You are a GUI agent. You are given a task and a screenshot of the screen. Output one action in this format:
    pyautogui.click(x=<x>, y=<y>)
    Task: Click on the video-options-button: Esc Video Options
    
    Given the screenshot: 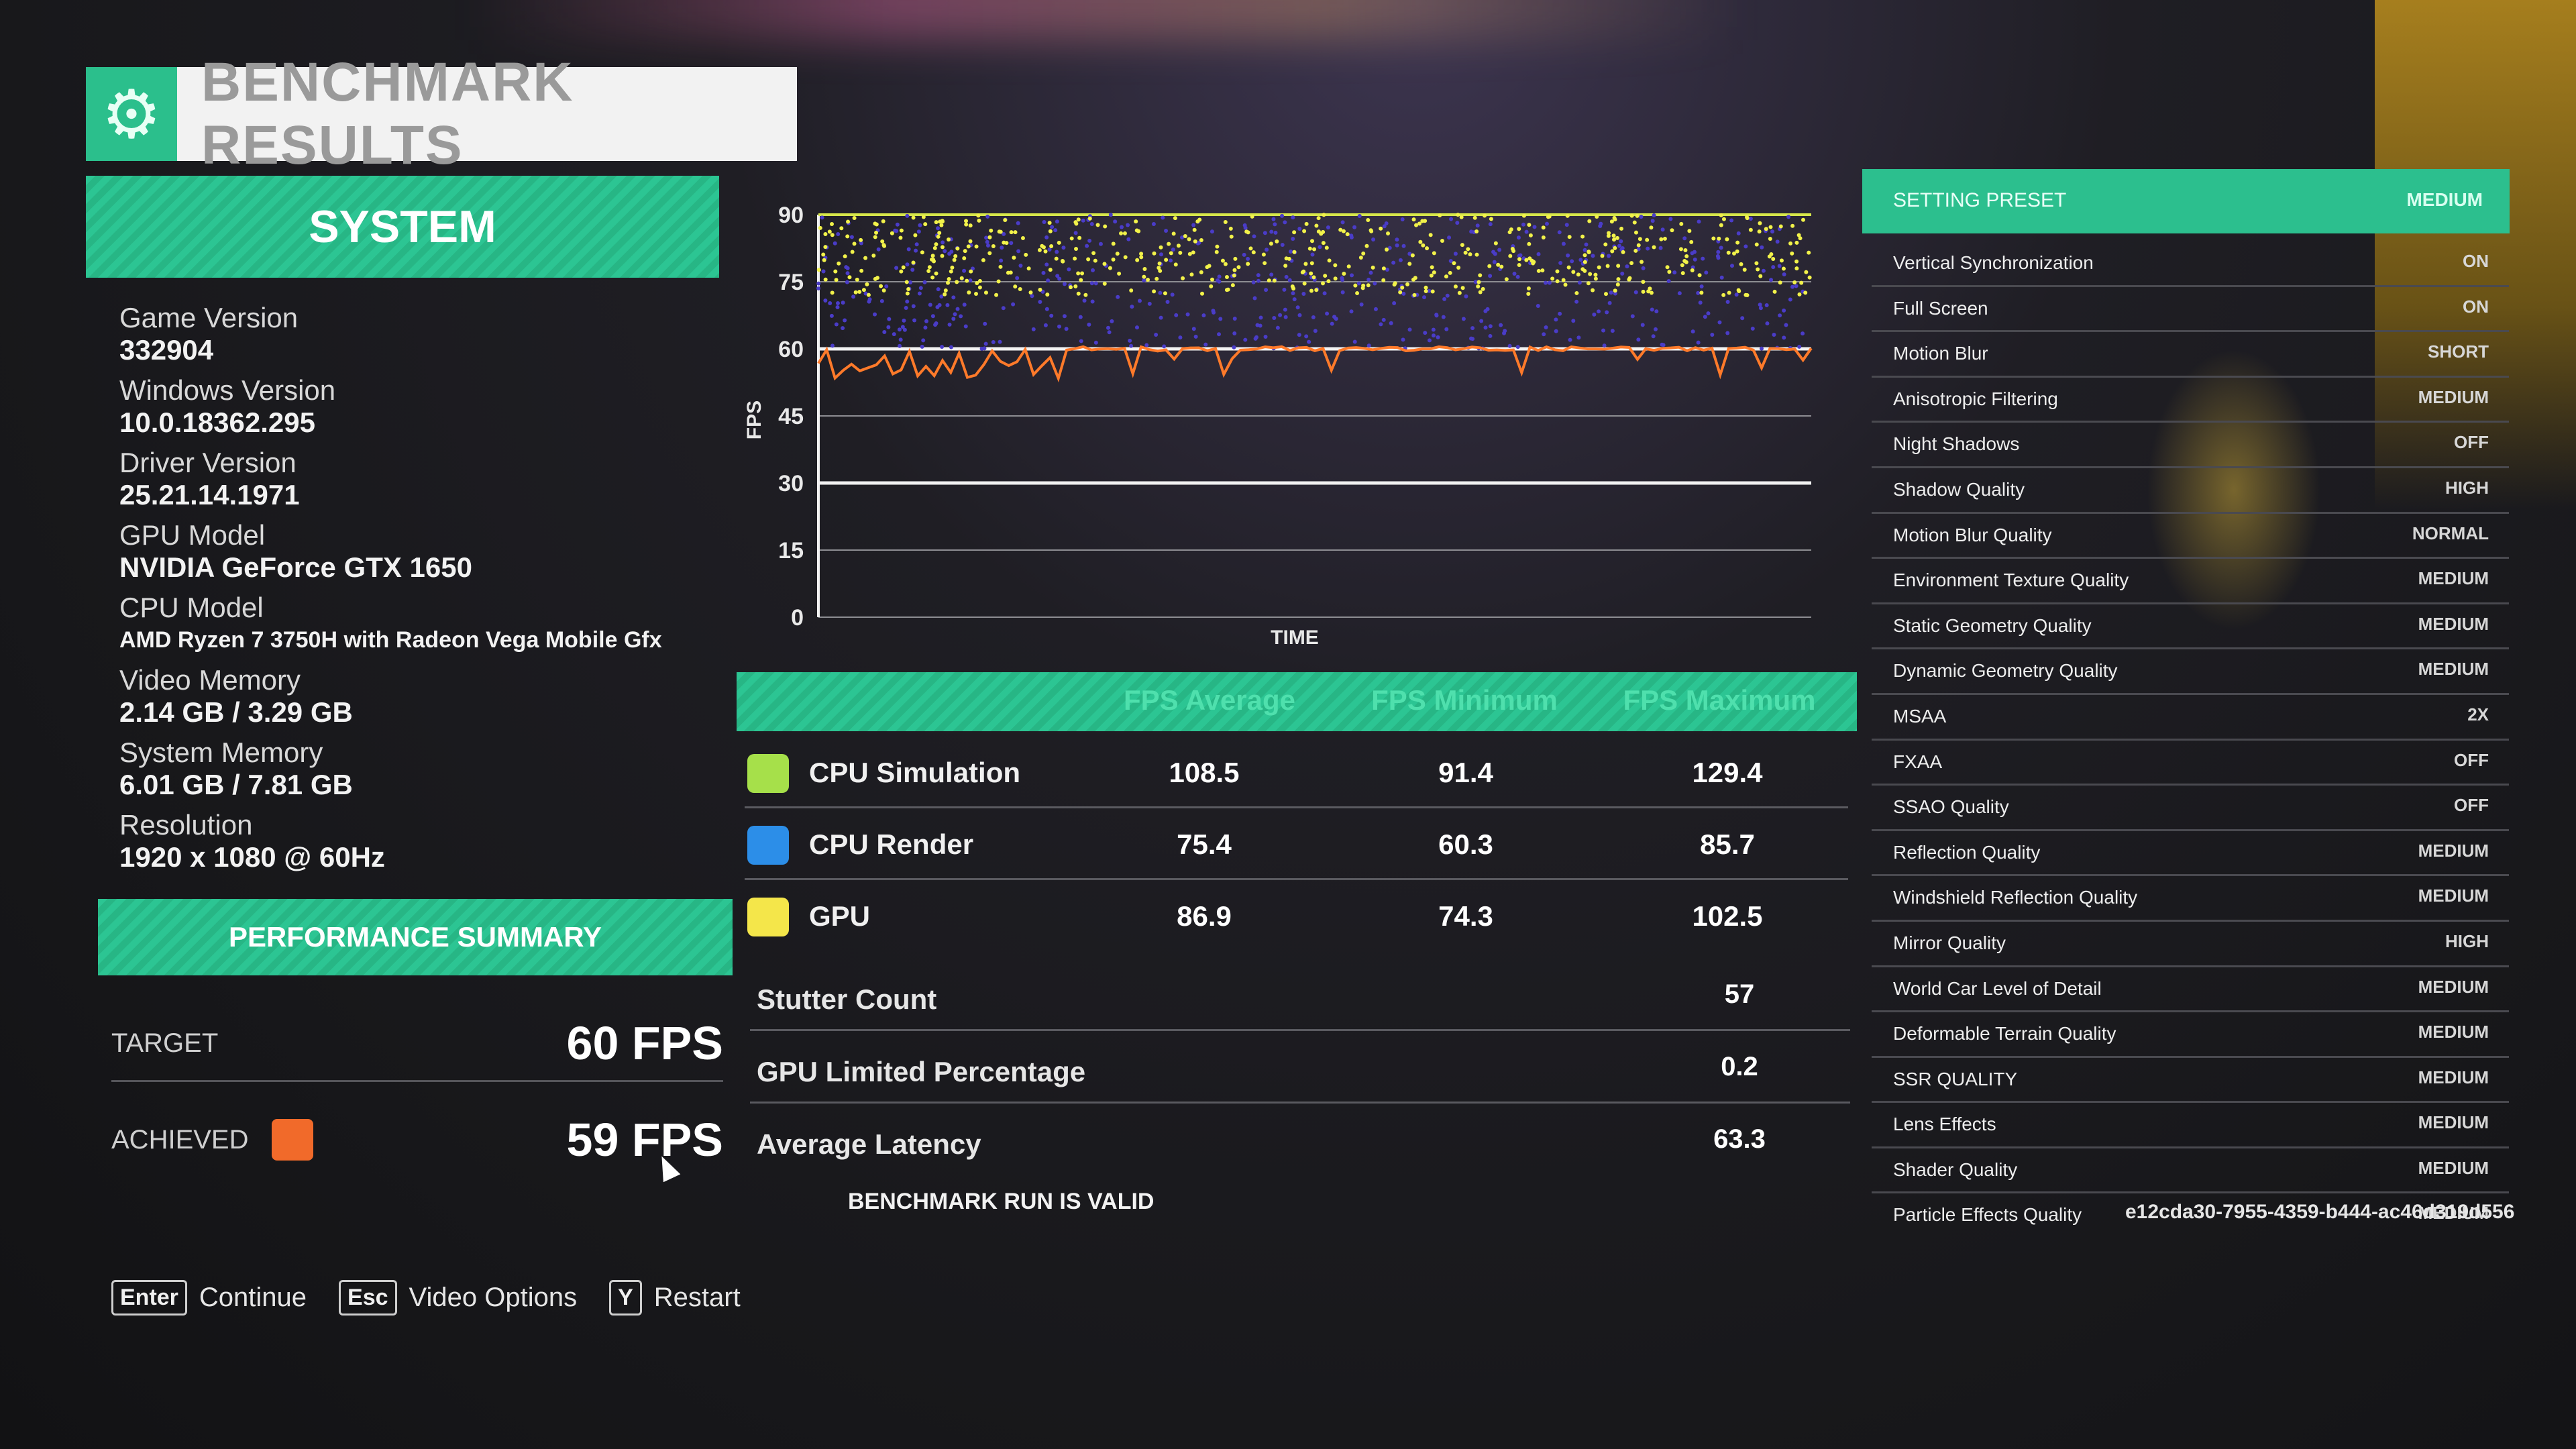 What is the action you would take?
    pyautogui.click(x=458, y=1298)
    